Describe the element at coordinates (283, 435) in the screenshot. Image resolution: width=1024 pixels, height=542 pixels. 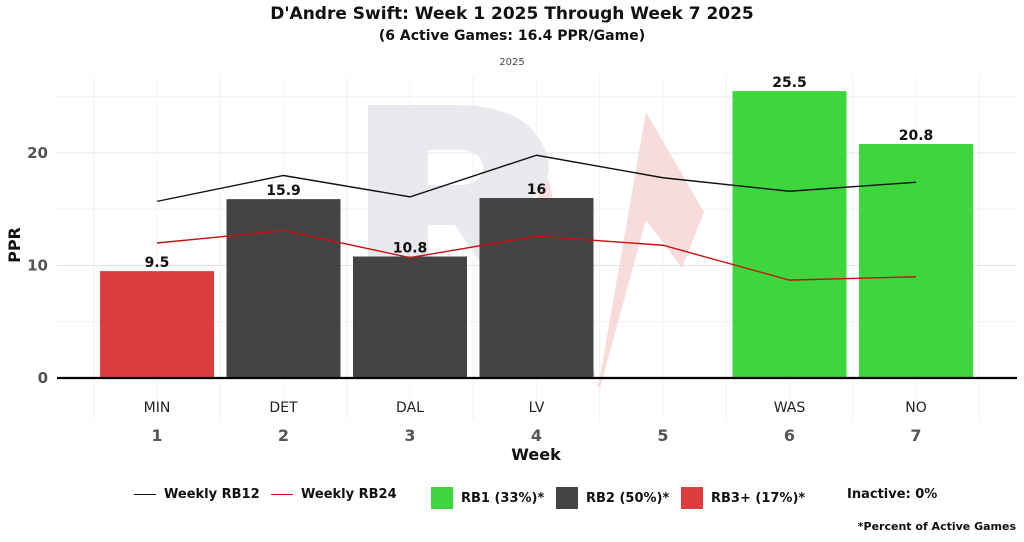
I see `x-week-label: 2` at that location.